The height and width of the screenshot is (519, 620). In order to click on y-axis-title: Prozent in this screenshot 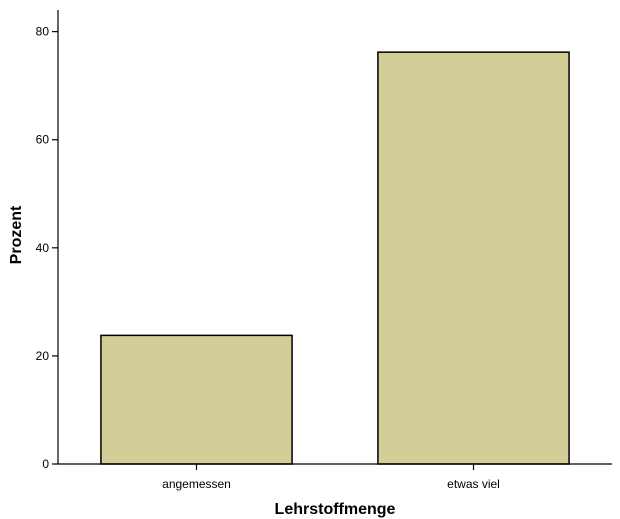, I will do `click(16, 234)`.